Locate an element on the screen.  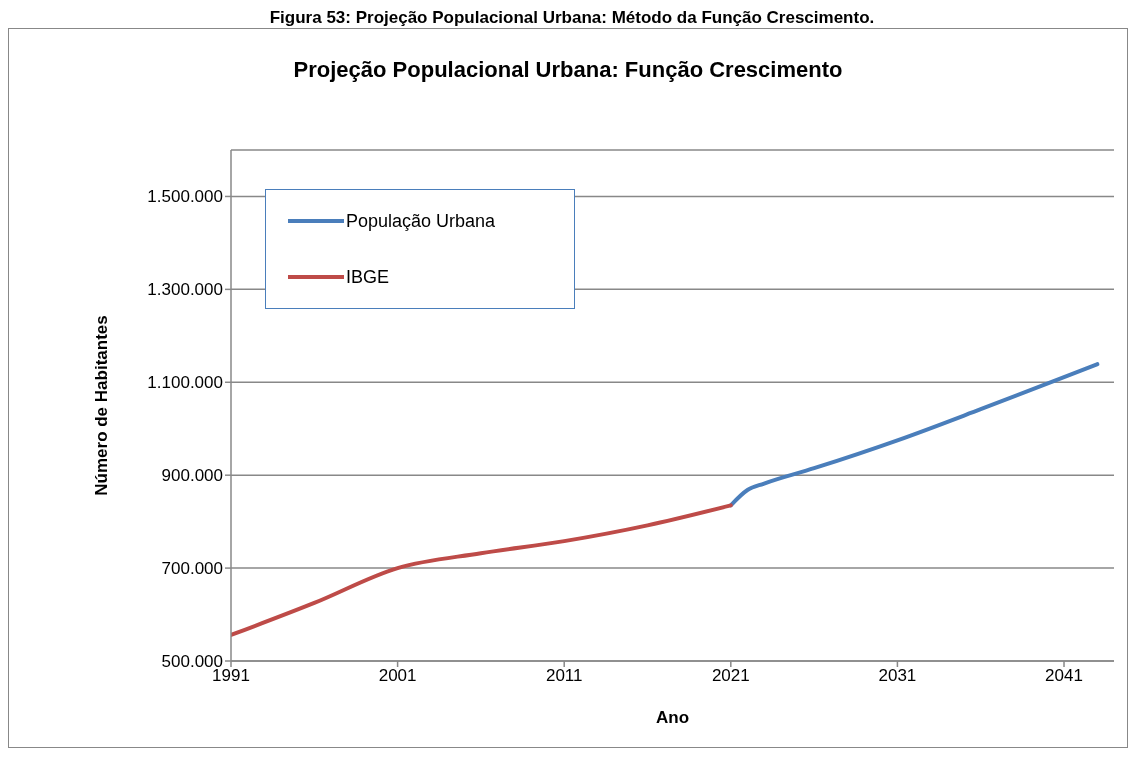
x-tick-label: 2001 is located at coordinates (397, 676).